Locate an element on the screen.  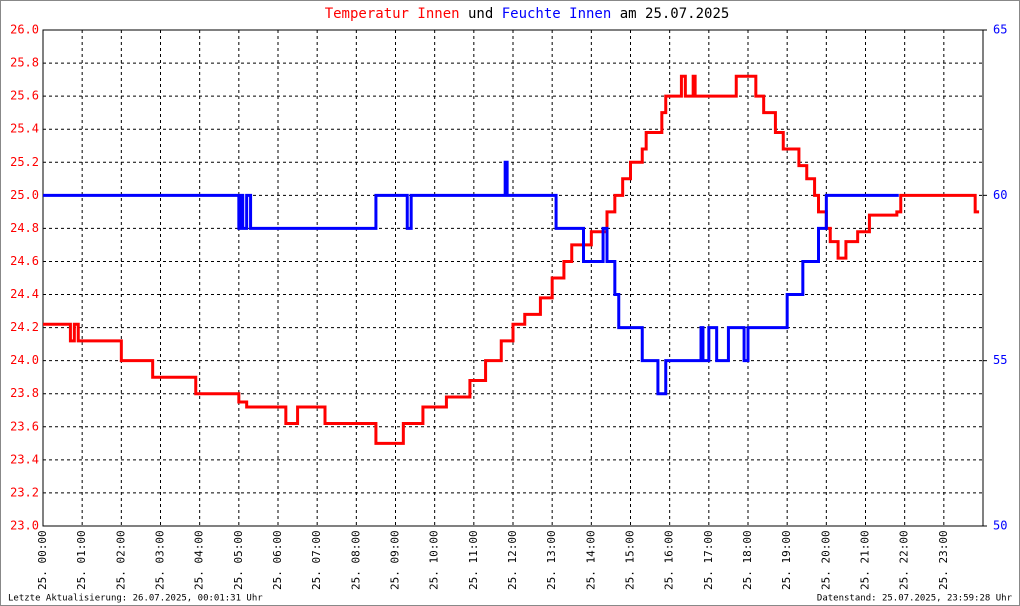
x-tick-label: 25. 05:00 is located at coordinates (238, 560).